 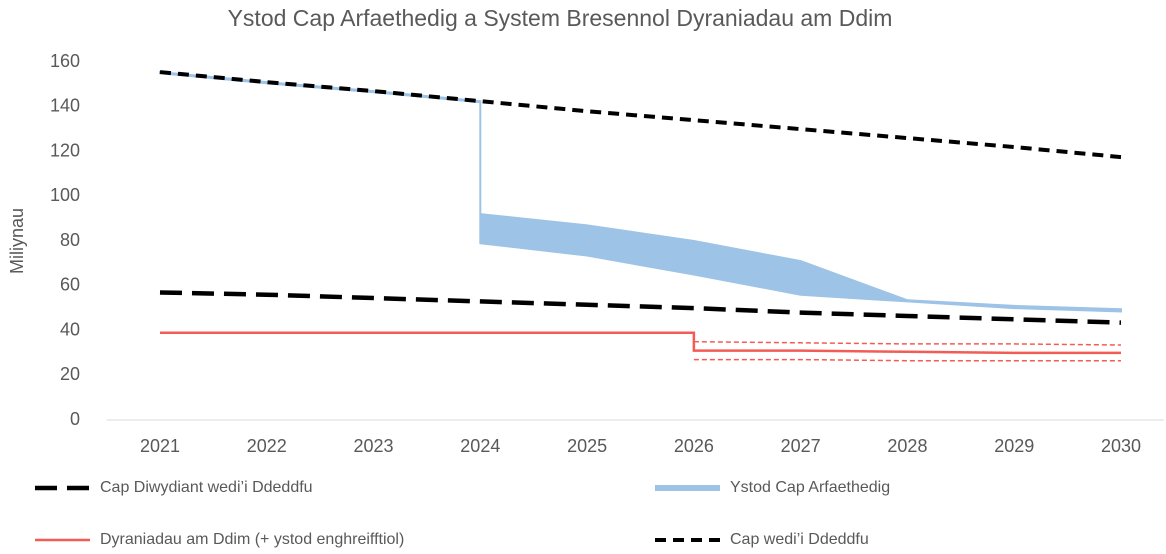 What do you see at coordinates (65, 195) in the screenshot?
I see `y-tick-label: 100` at bounding box center [65, 195].